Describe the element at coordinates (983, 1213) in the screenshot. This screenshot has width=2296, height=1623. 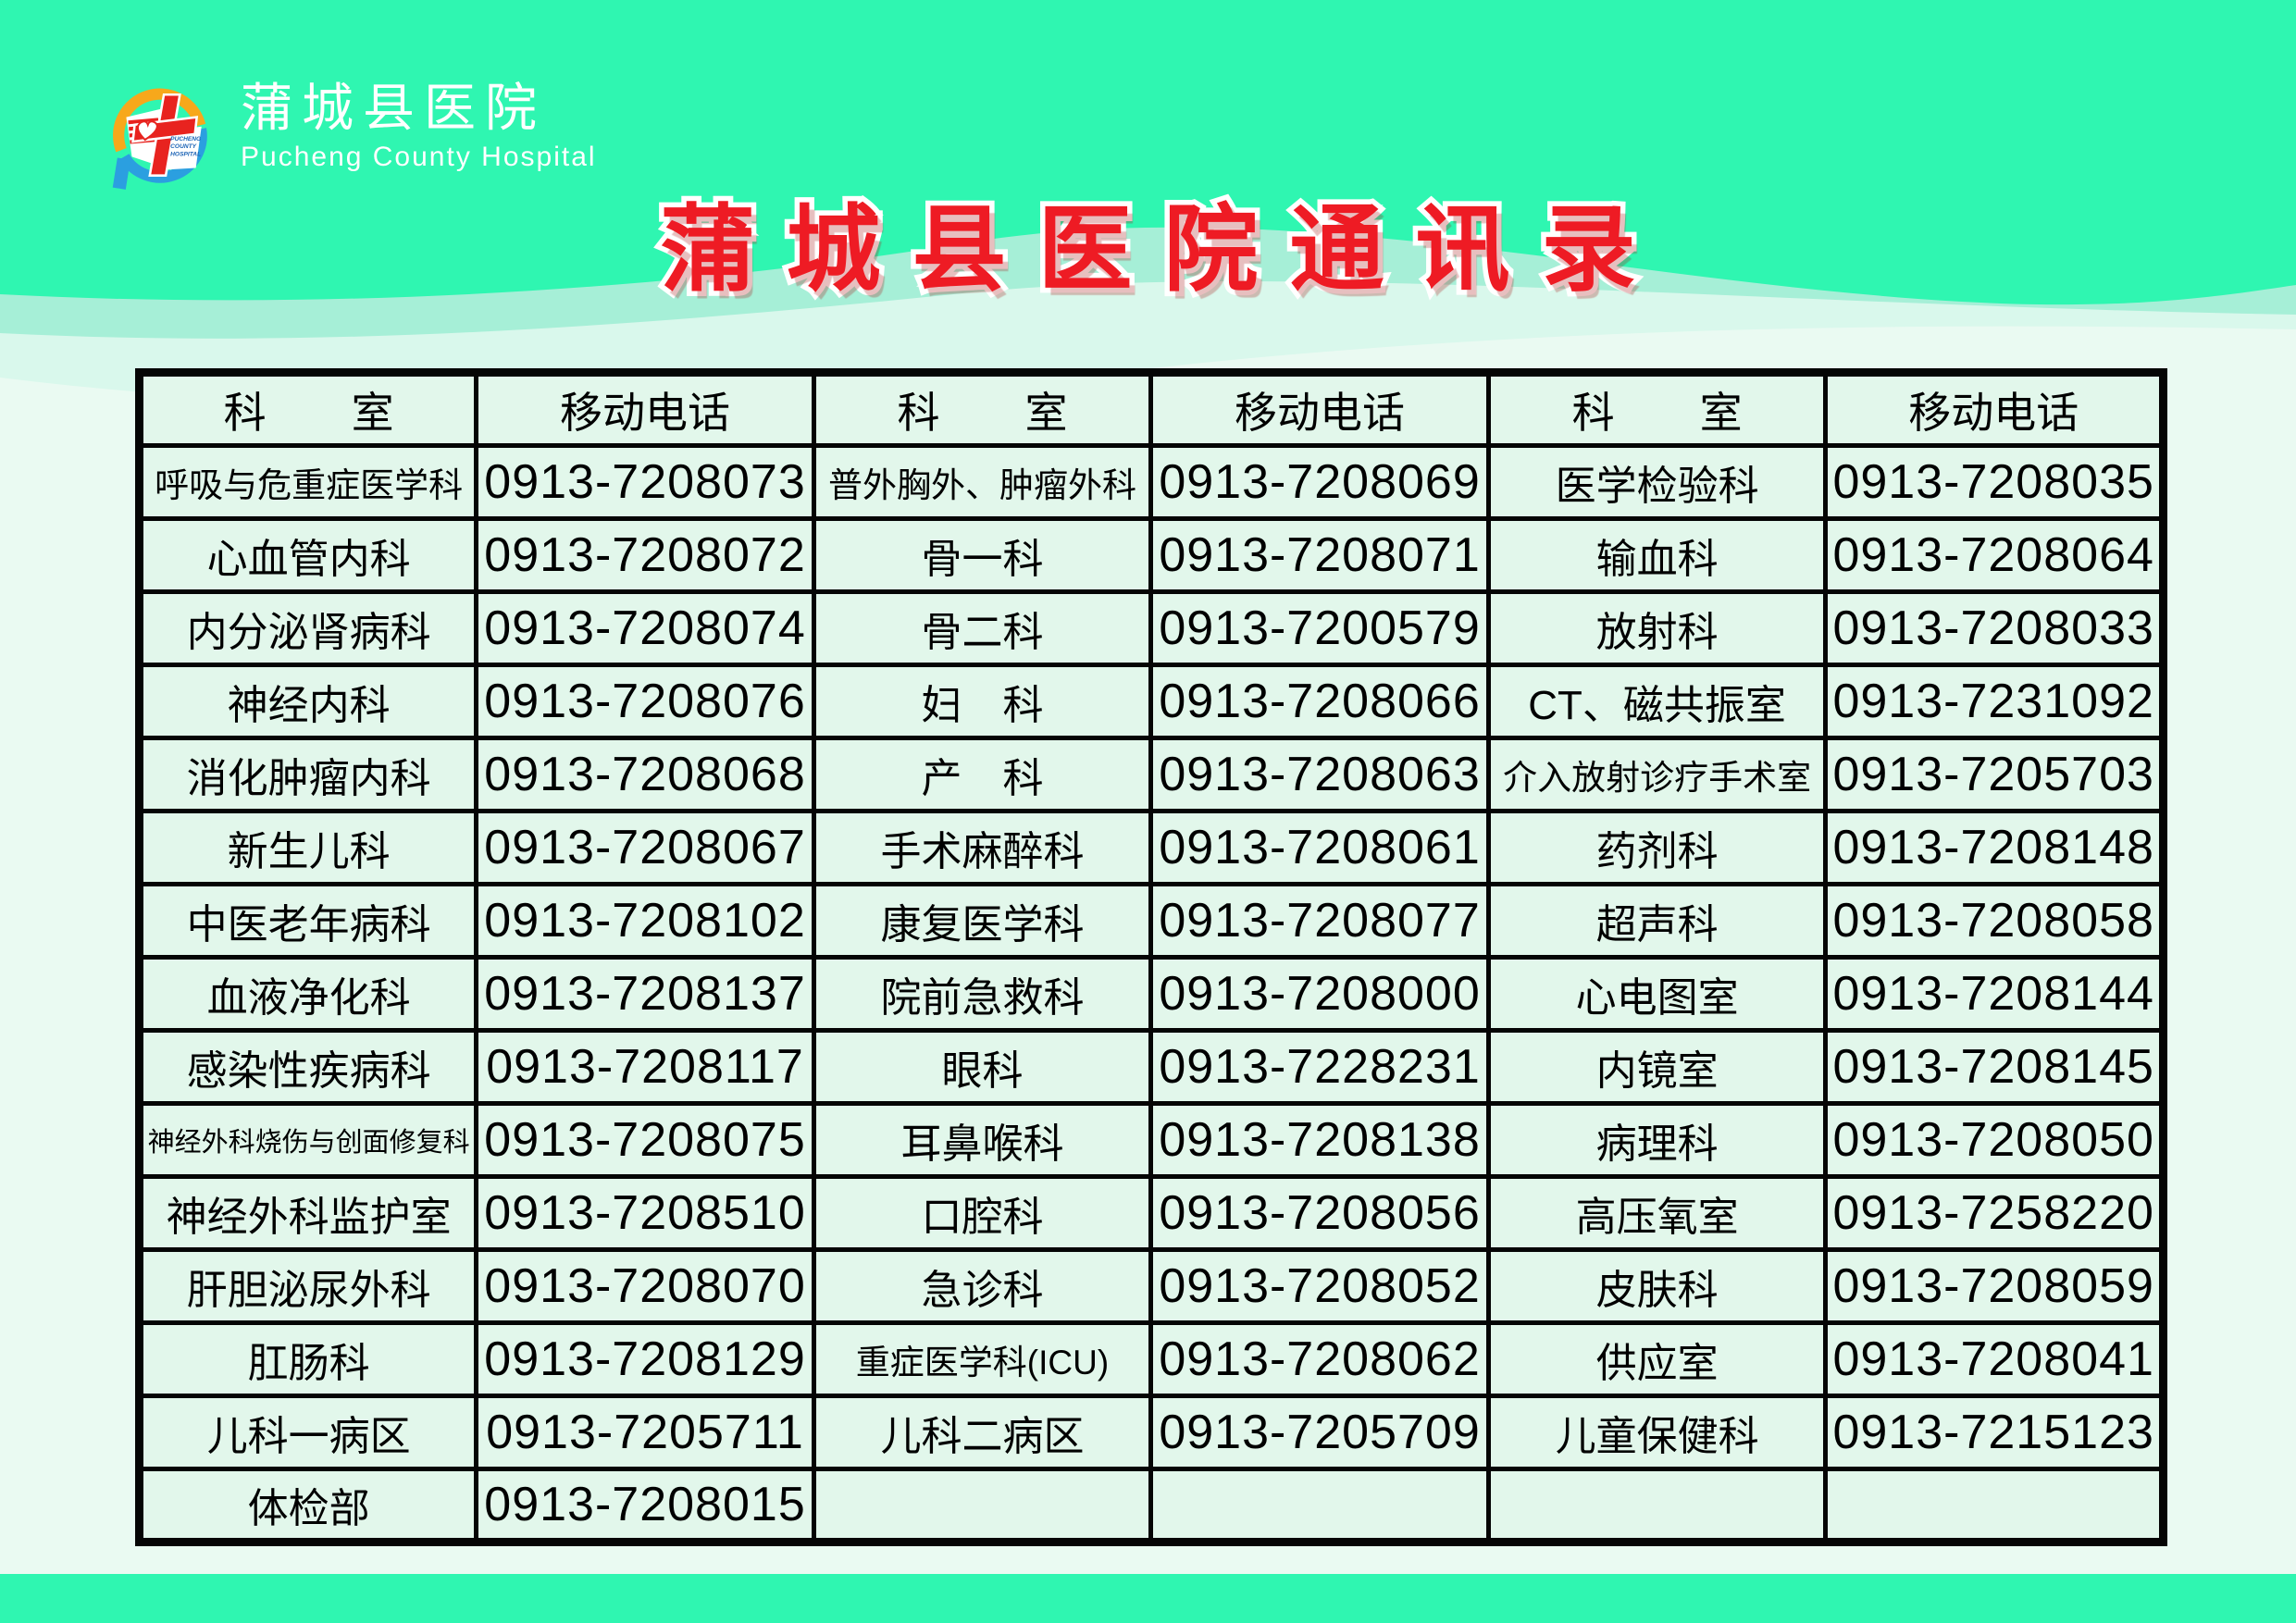
I see `dept-cell: 口腔科` at that location.